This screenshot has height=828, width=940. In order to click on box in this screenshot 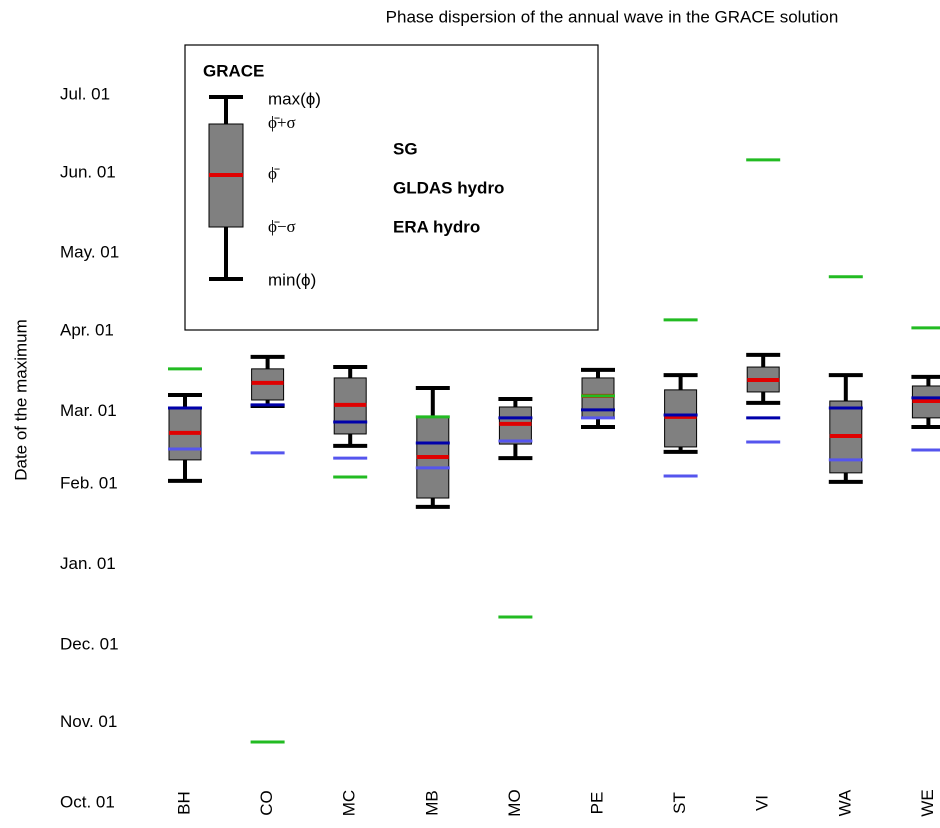, I will do `click(598, 398)`.